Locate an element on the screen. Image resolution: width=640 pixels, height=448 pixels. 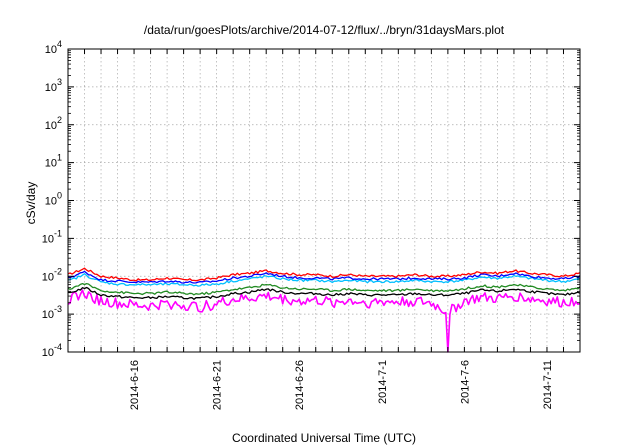
y-tick-exponent: 0 is located at coordinates (59, 196).